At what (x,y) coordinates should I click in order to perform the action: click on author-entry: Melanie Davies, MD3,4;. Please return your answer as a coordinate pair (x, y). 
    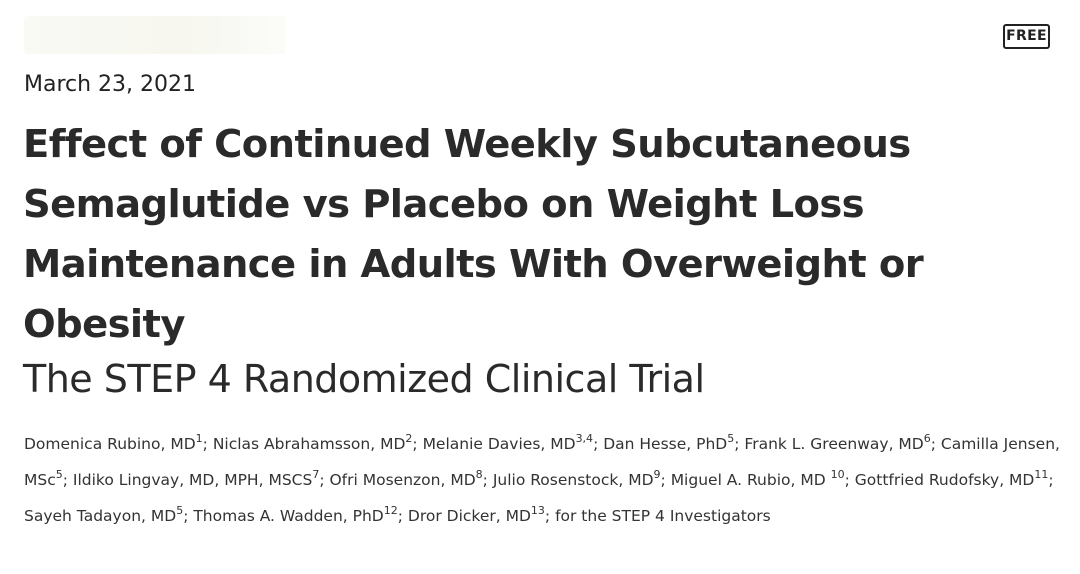
    Looking at the image, I should click on (513, 442).